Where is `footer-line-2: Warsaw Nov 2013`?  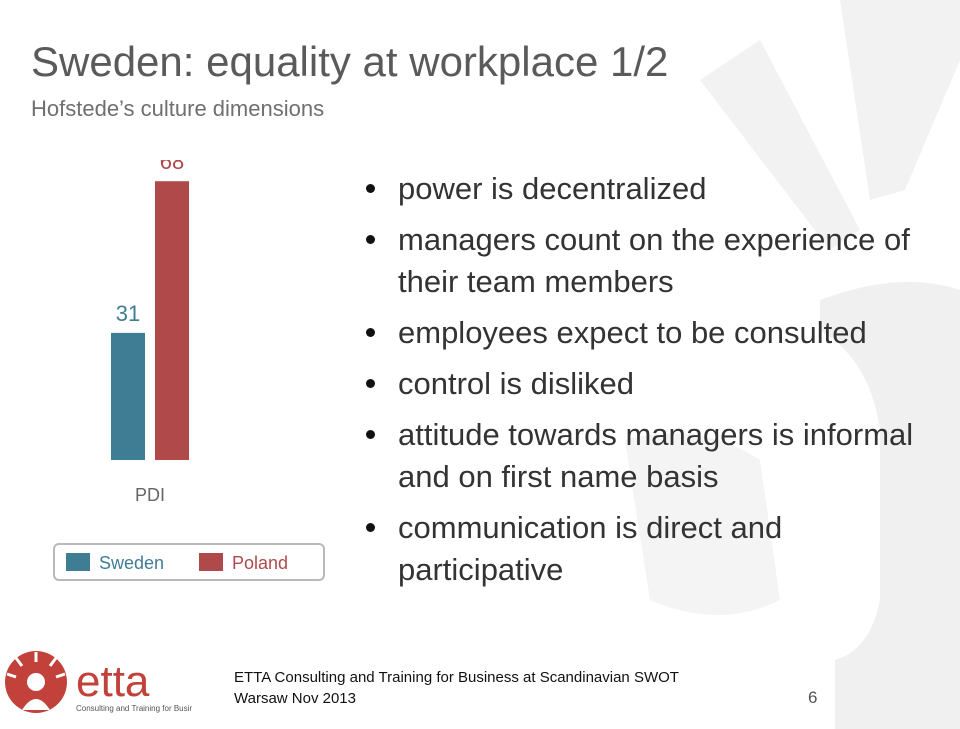
footer-line-2: Warsaw Nov 2013 is located at coordinates (295, 698).